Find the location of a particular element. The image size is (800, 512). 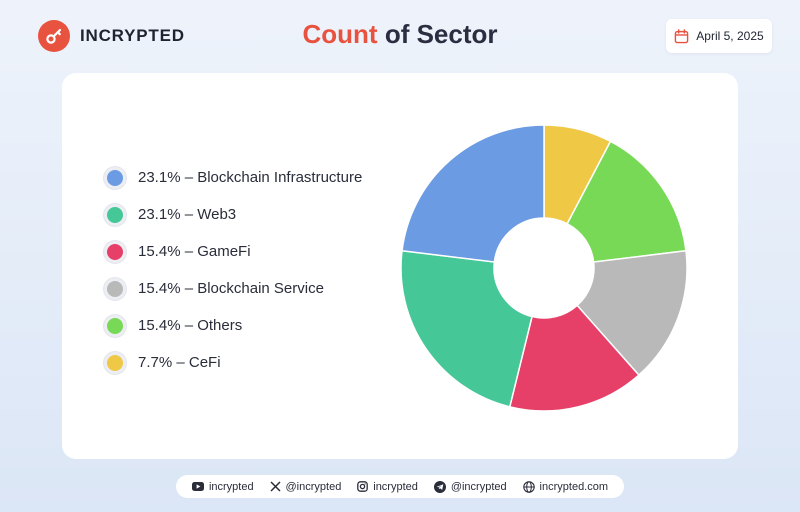

title-accent: Count is located at coordinates (340, 34).